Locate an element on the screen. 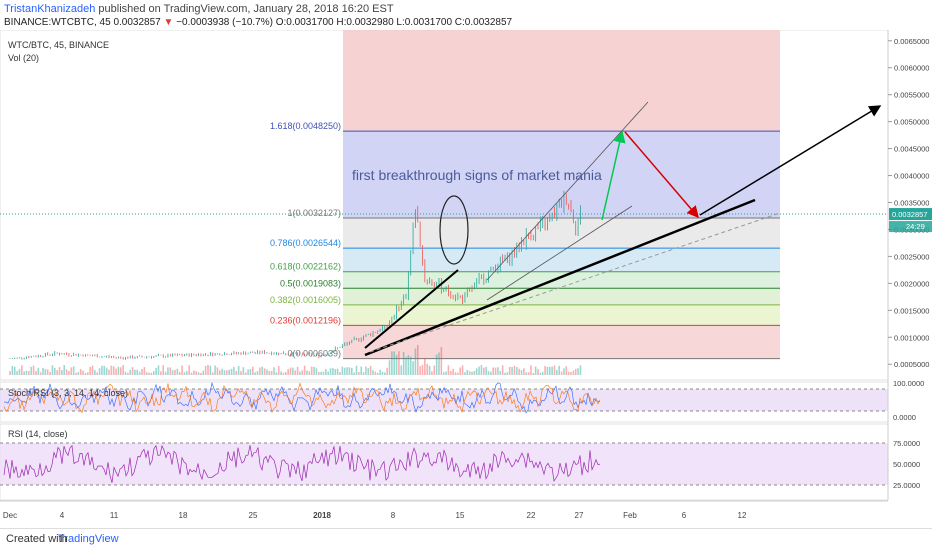 This screenshot has width=932, height=551. fib-level-label: 0.5(0.0019083) is located at coordinates (310, 283).